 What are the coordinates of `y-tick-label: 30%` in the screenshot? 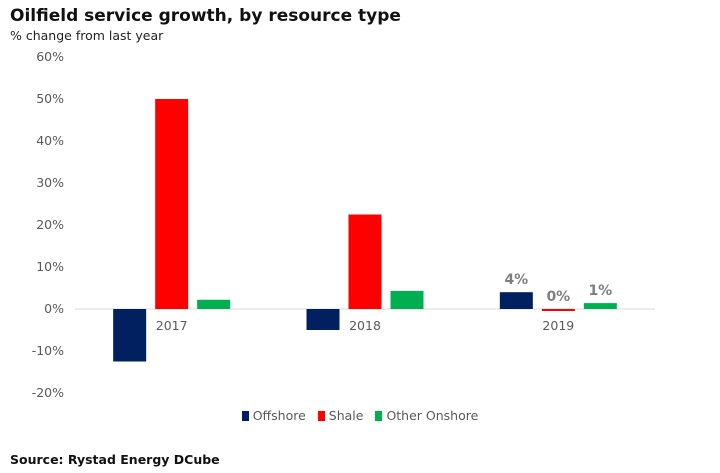 It's located at (50, 182).